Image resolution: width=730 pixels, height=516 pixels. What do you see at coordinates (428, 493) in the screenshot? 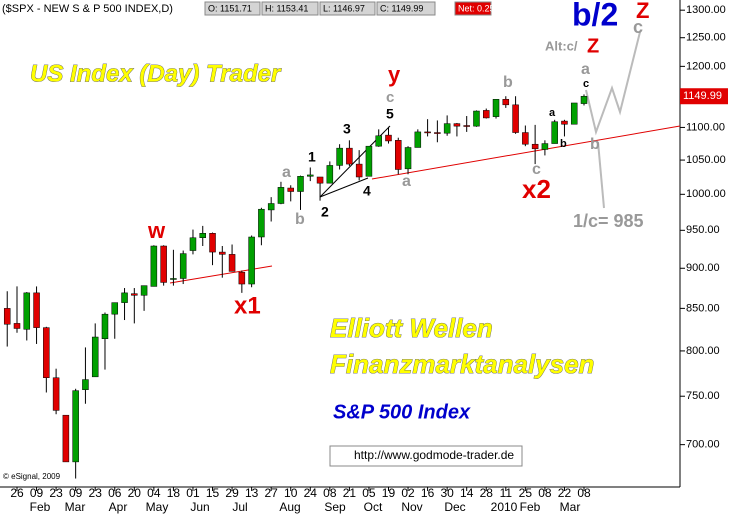
I see `x-tick-label: 16` at bounding box center [428, 493].